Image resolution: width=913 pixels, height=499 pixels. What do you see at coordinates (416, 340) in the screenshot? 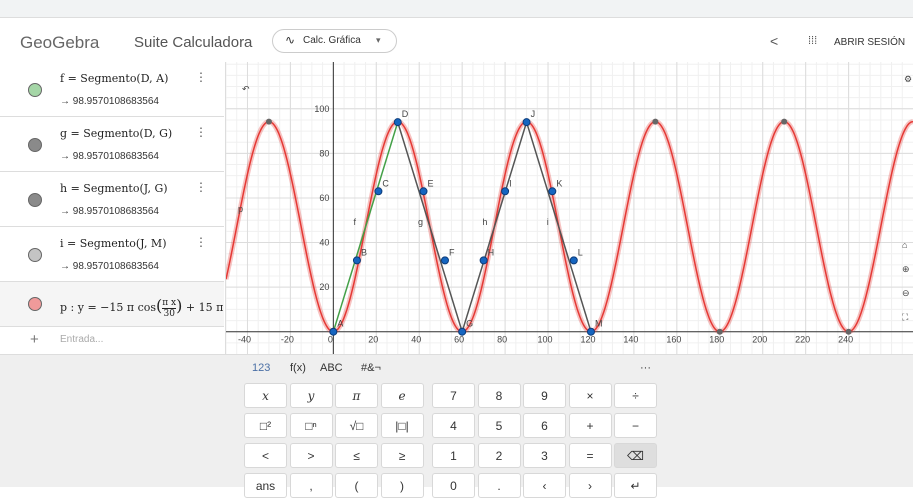
I see `x-tick-label: 40` at bounding box center [416, 340].